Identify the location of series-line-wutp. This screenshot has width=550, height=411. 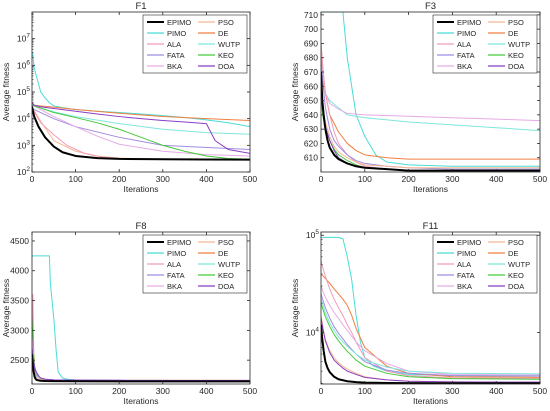
(430, 337).